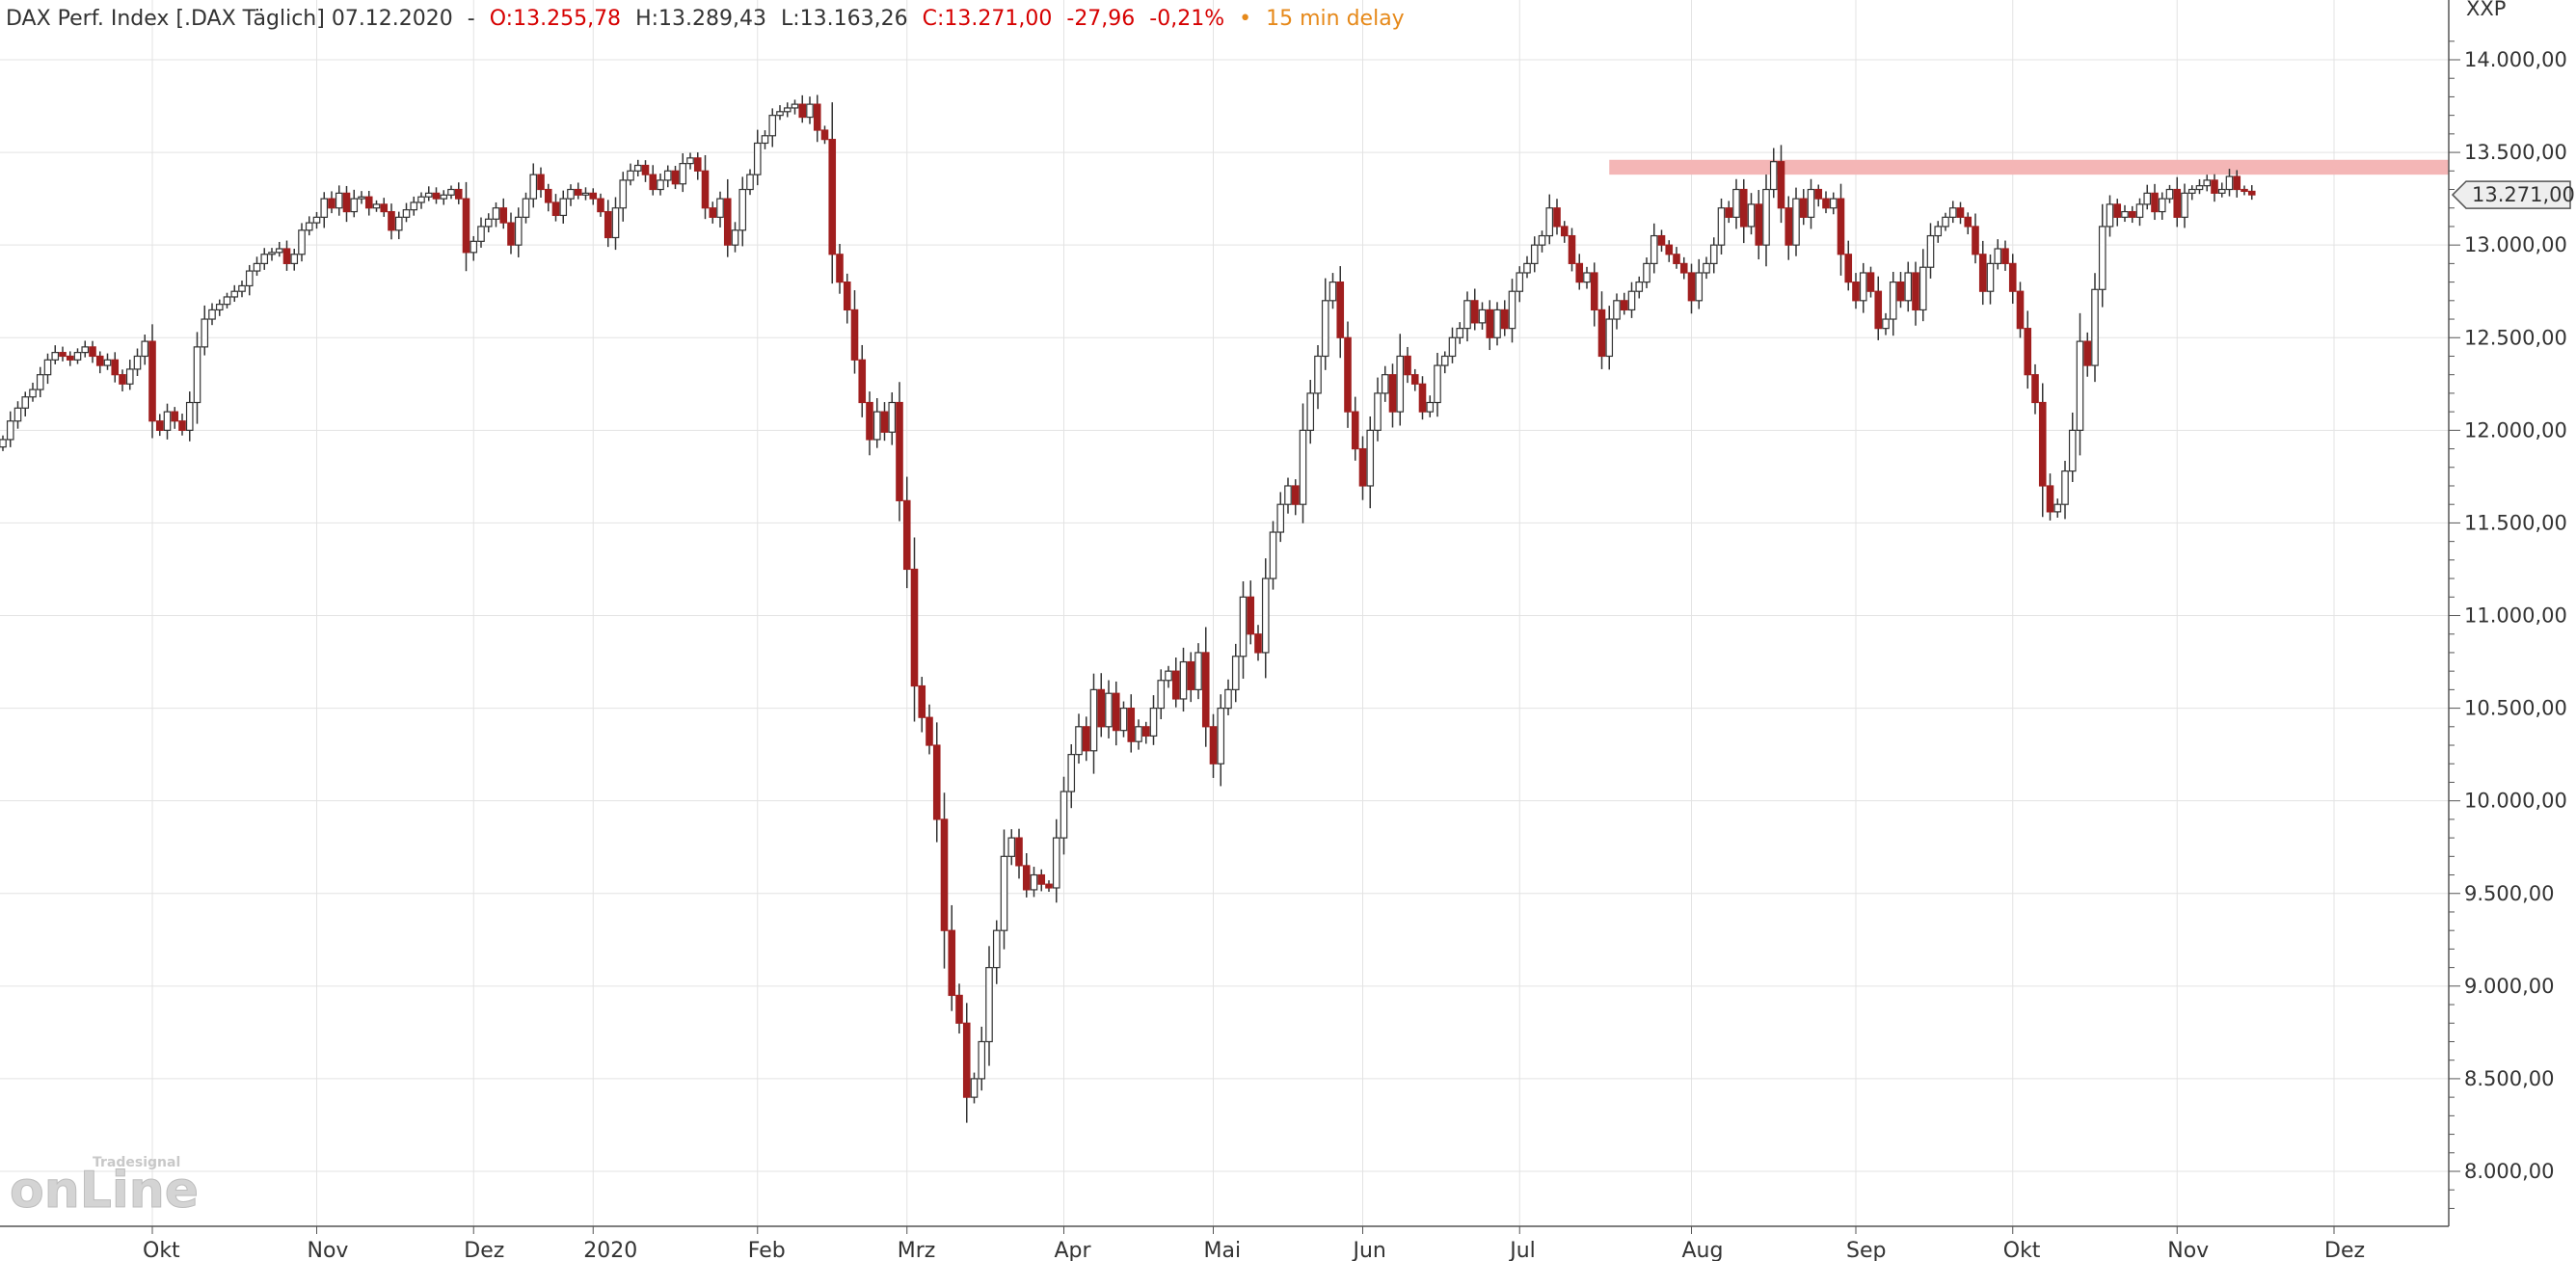 This screenshot has height=1261, width=2576. Describe the element at coordinates (2510, 1079) in the screenshot. I see `y-tick-label: 8.500,00` at that location.